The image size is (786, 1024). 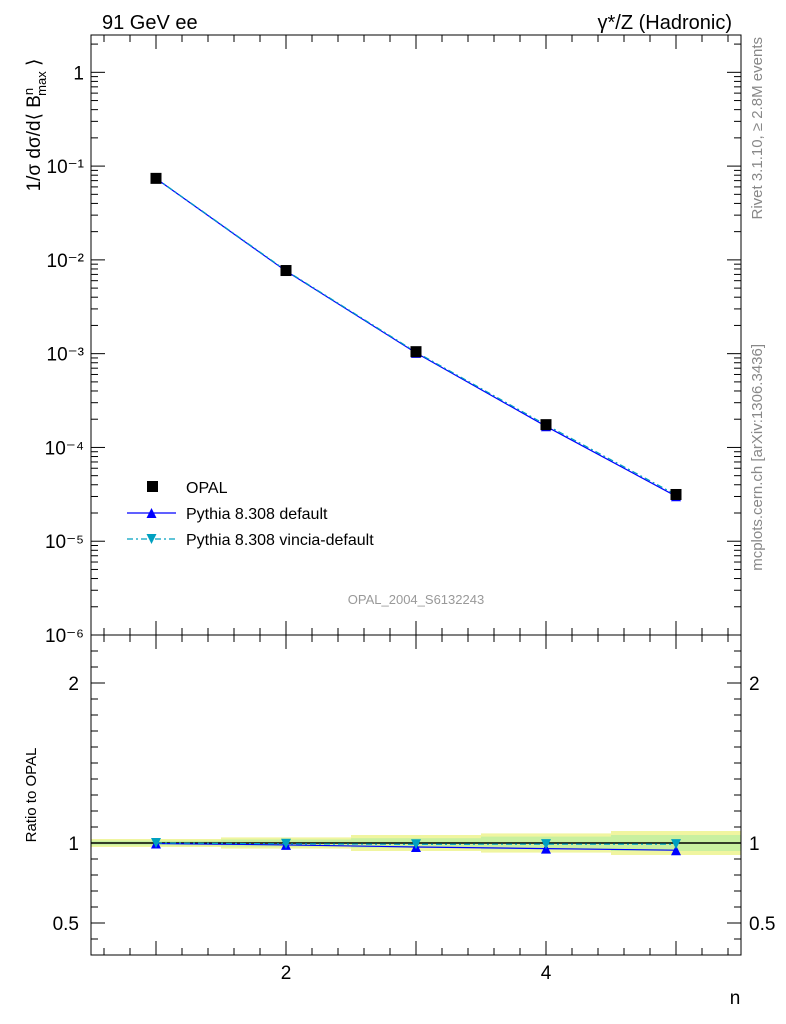 I want to click on legend-vincia-label: Pythia 8.308 vincia-default, so click(x=280, y=540).